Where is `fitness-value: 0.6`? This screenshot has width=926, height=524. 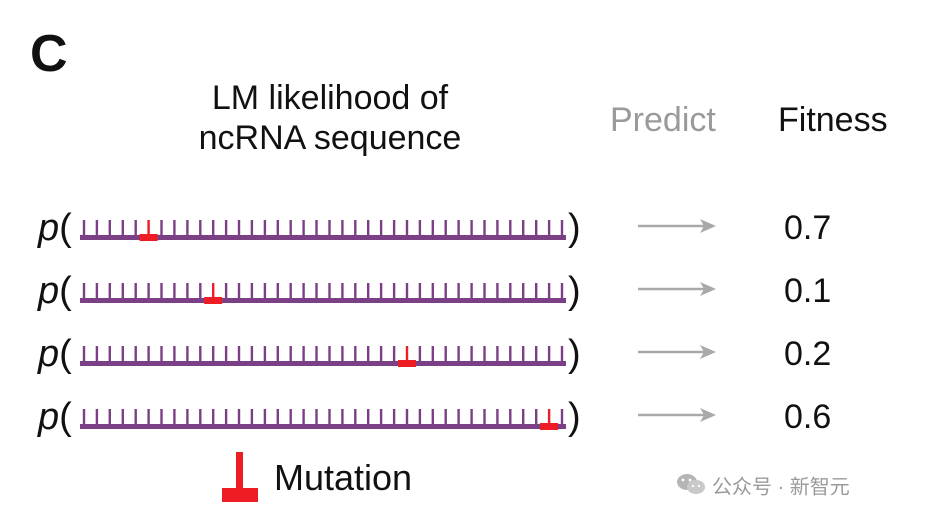
fitness-value: 0.6 is located at coordinates (808, 417).